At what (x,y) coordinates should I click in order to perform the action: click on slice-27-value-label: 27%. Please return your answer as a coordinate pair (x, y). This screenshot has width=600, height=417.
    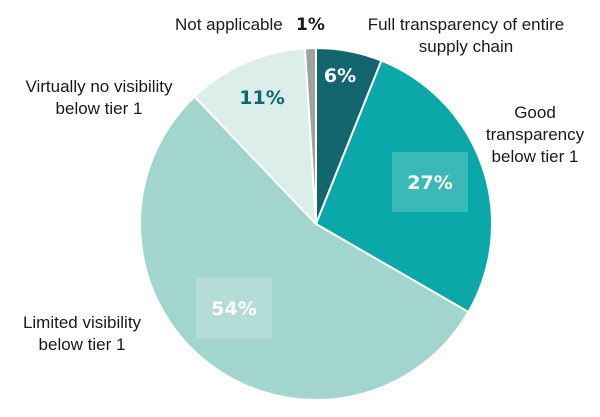
    Looking at the image, I should click on (429, 183).